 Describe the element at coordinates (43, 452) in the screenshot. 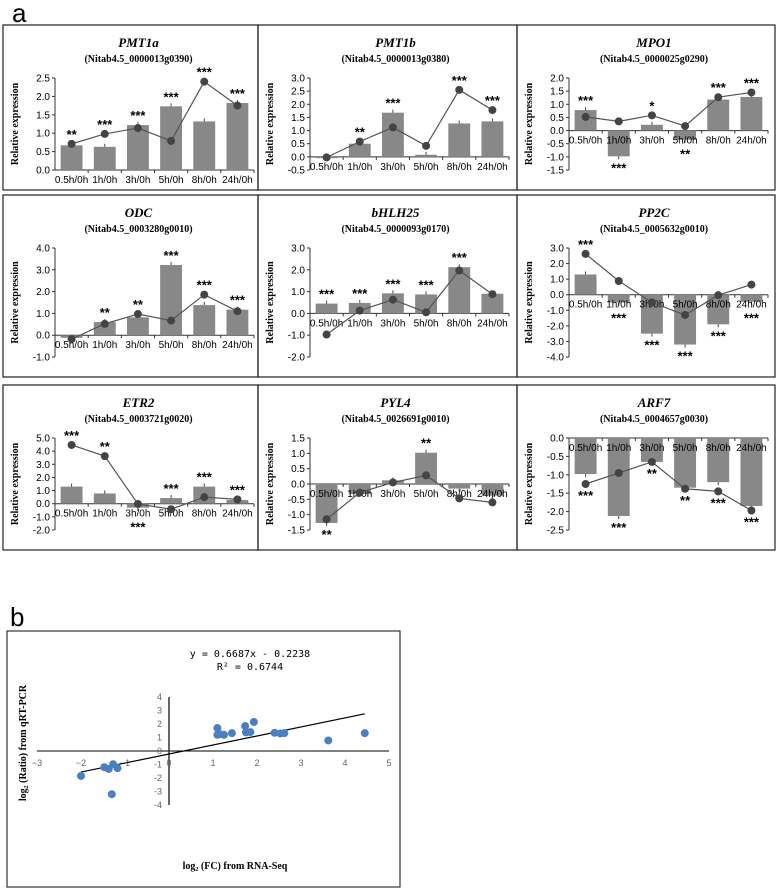

I see `y-tick-label: 4.0` at that location.